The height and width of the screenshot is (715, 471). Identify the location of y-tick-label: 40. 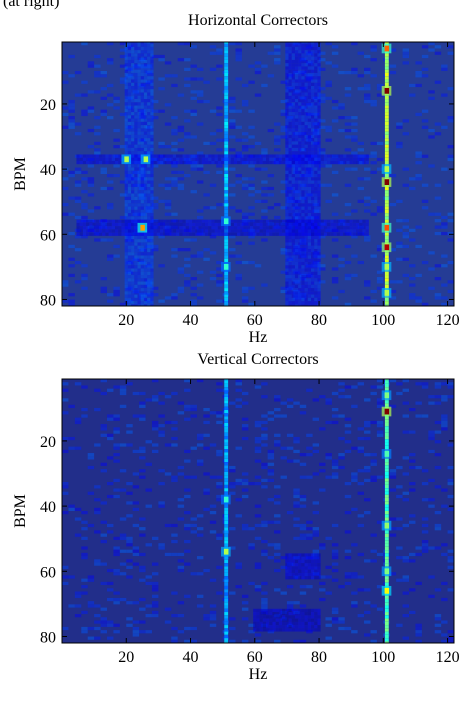
(48, 507).